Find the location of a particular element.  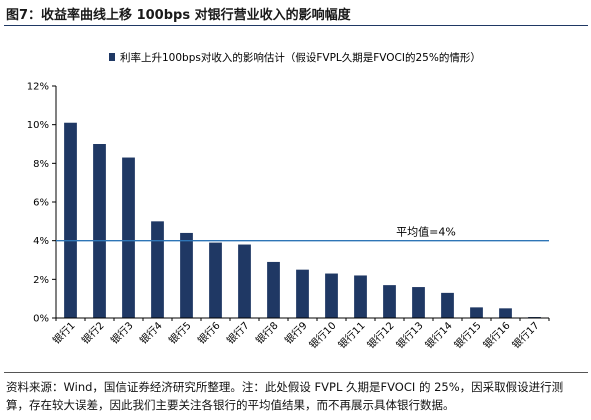

x-tick-label: 银行11 is located at coordinates (351, 335).